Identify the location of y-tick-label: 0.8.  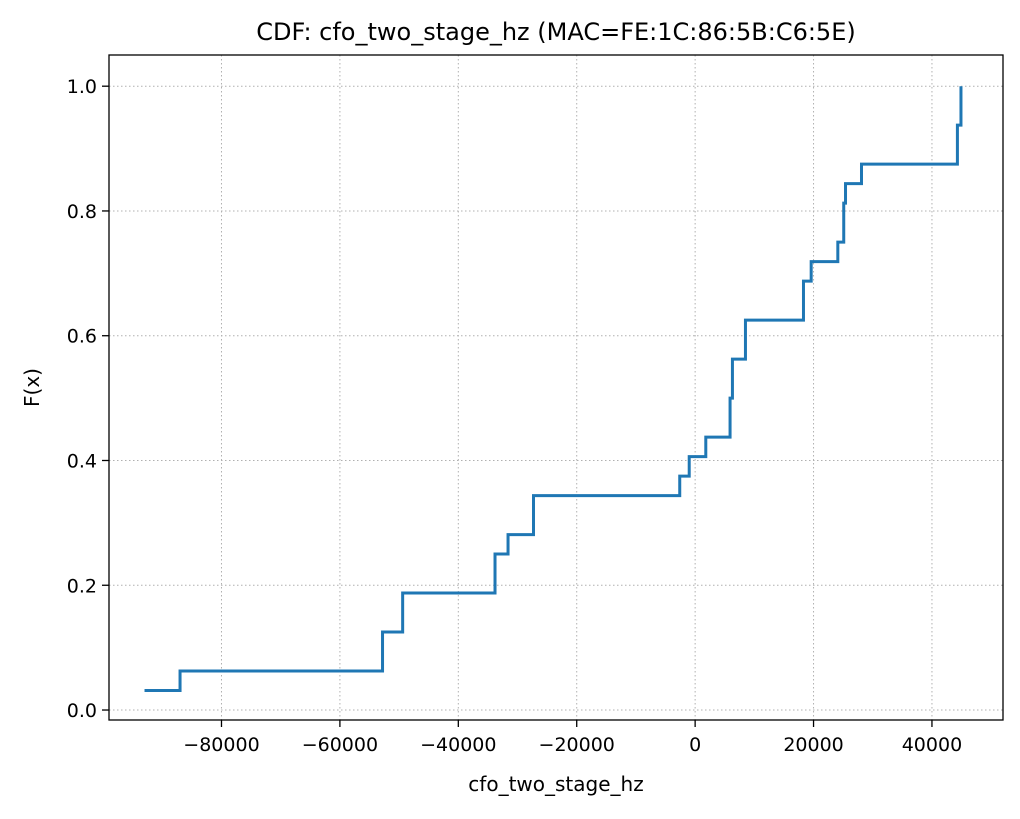
(82, 212).